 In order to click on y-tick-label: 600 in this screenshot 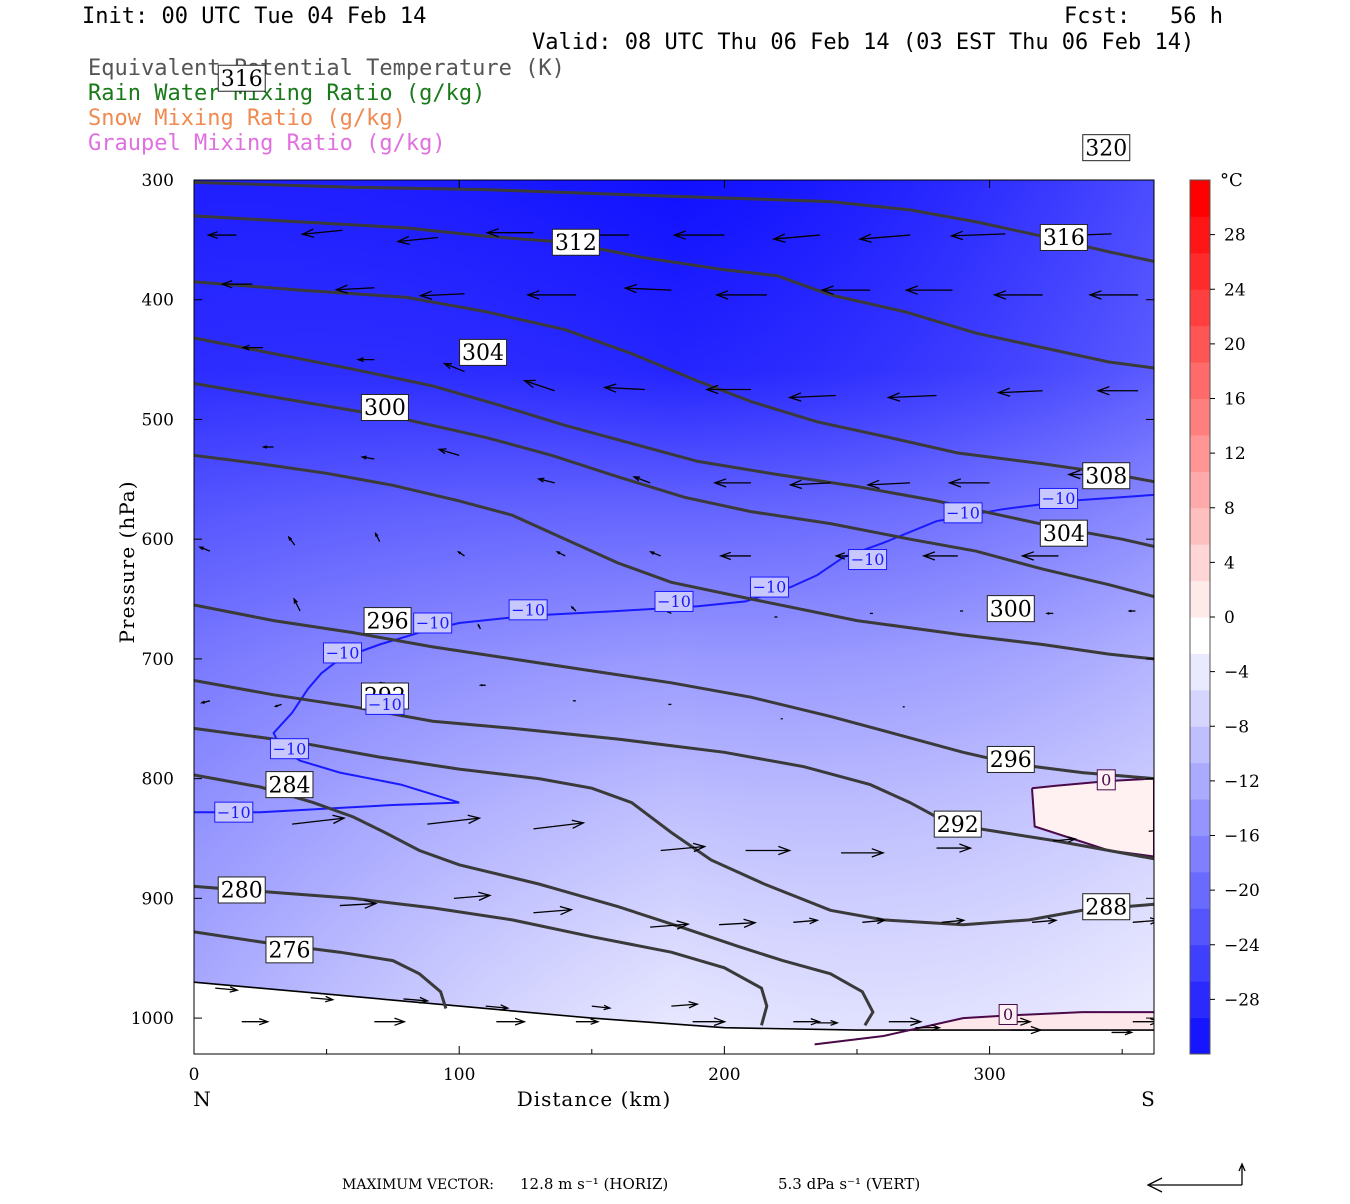, I will do `click(158, 540)`.